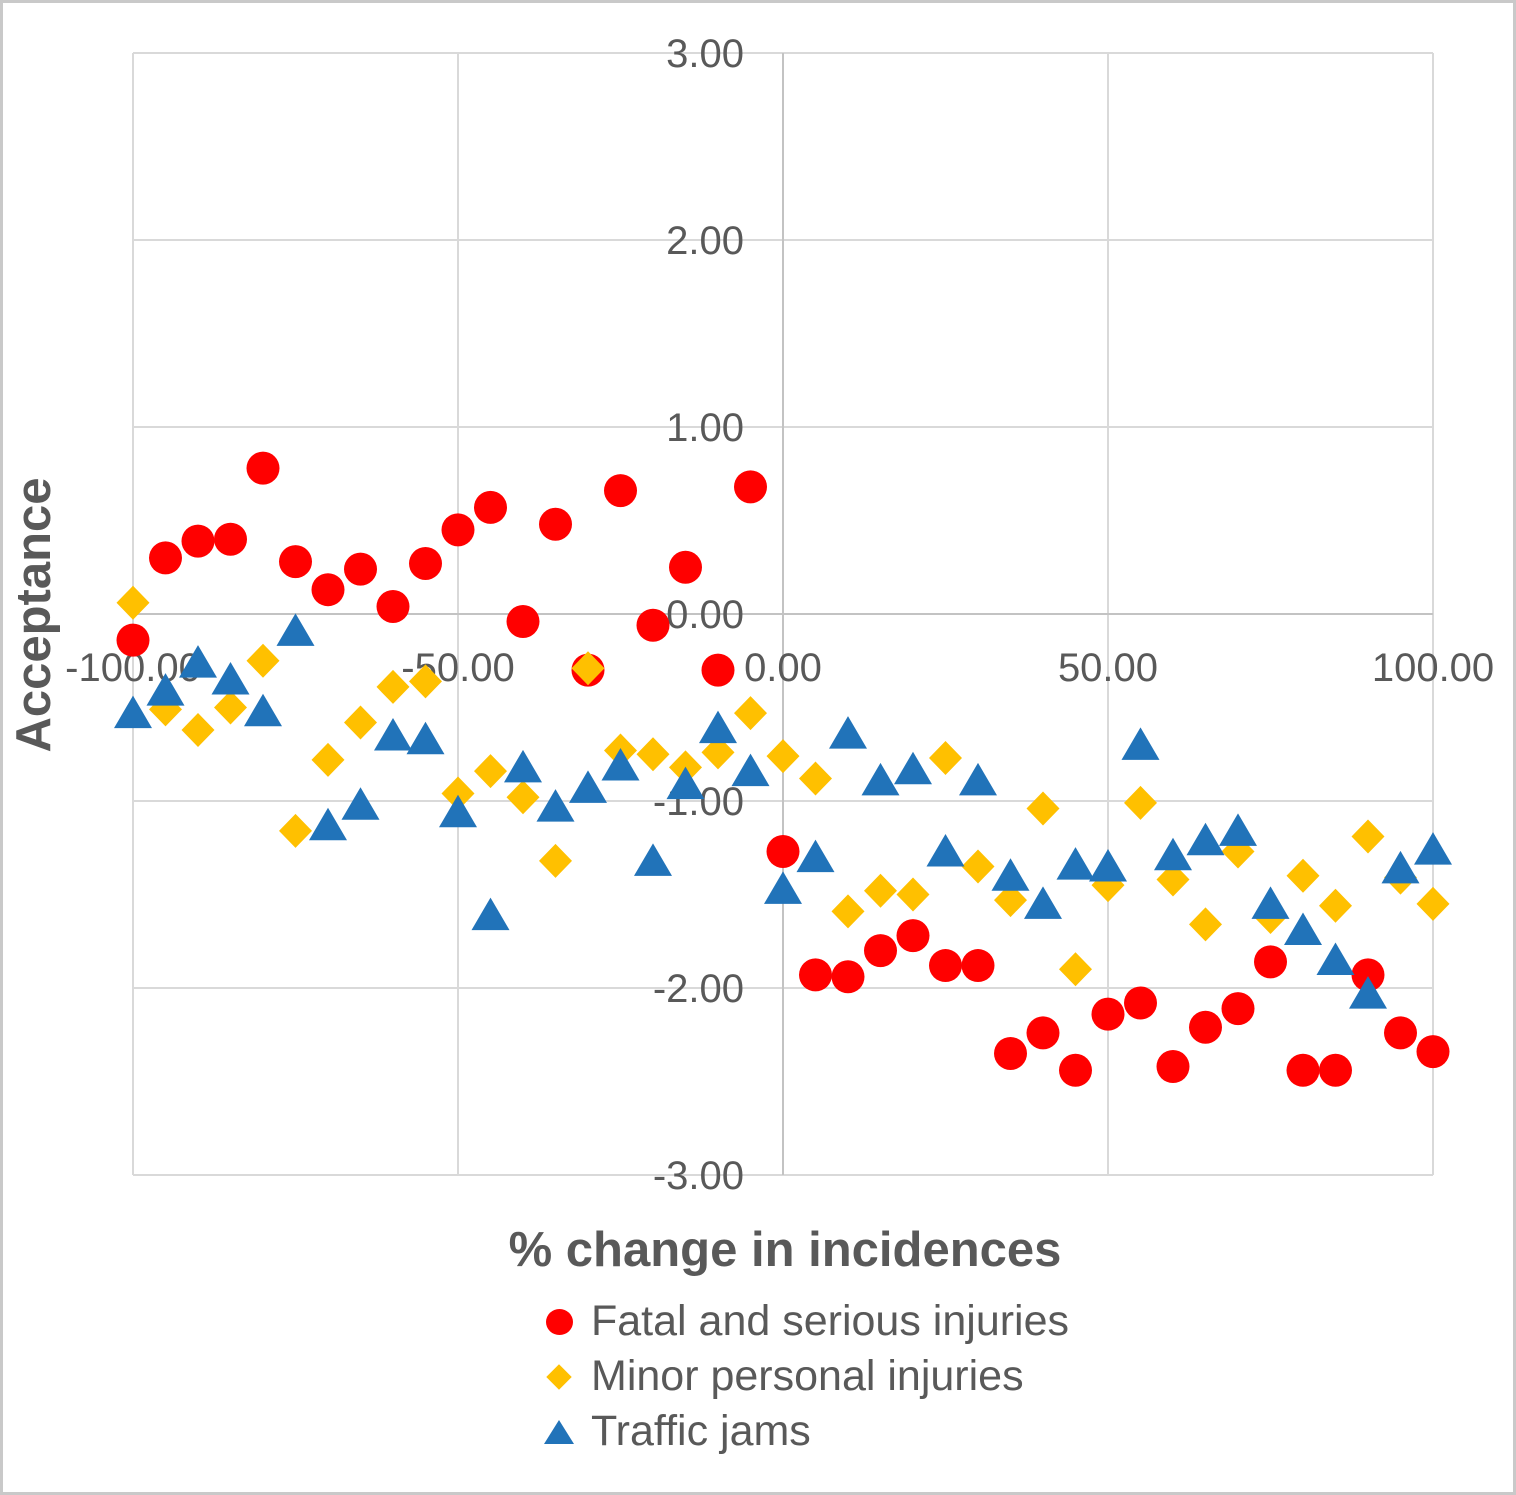 The width and height of the screenshot is (1516, 1495). What do you see at coordinates (705, 241) in the screenshot?
I see `y-tick-label: 2.00` at bounding box center [705, 241].